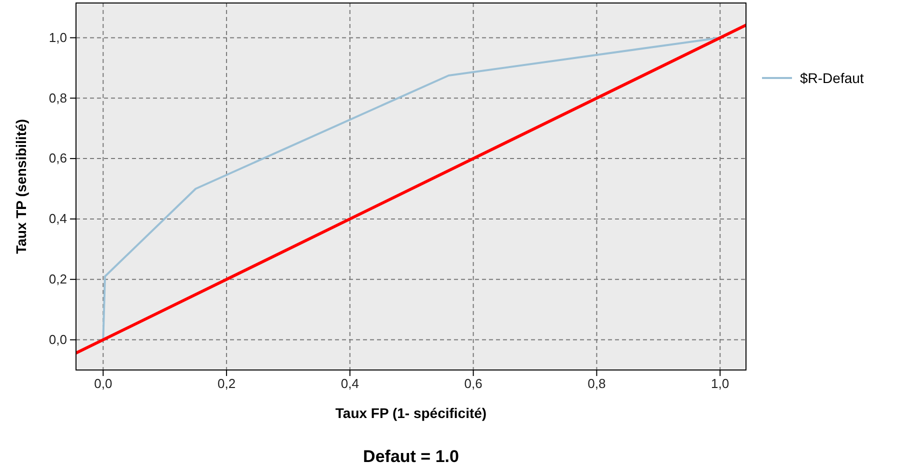 The height and width of the screenshot is (470, 908). I want to click on y-tick-label: 0,6, so click(57, 158).